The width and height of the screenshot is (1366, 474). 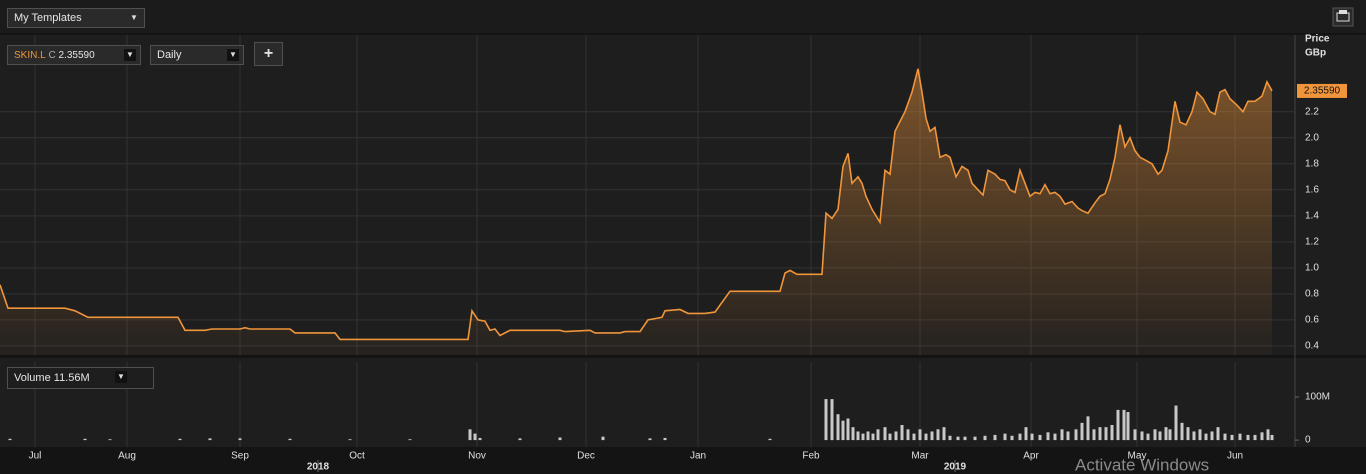 What do you see at coordinates (197, 55) in the screenshot?
I see `interval-menu: Daily ▼` at bounding box center [197, 55].